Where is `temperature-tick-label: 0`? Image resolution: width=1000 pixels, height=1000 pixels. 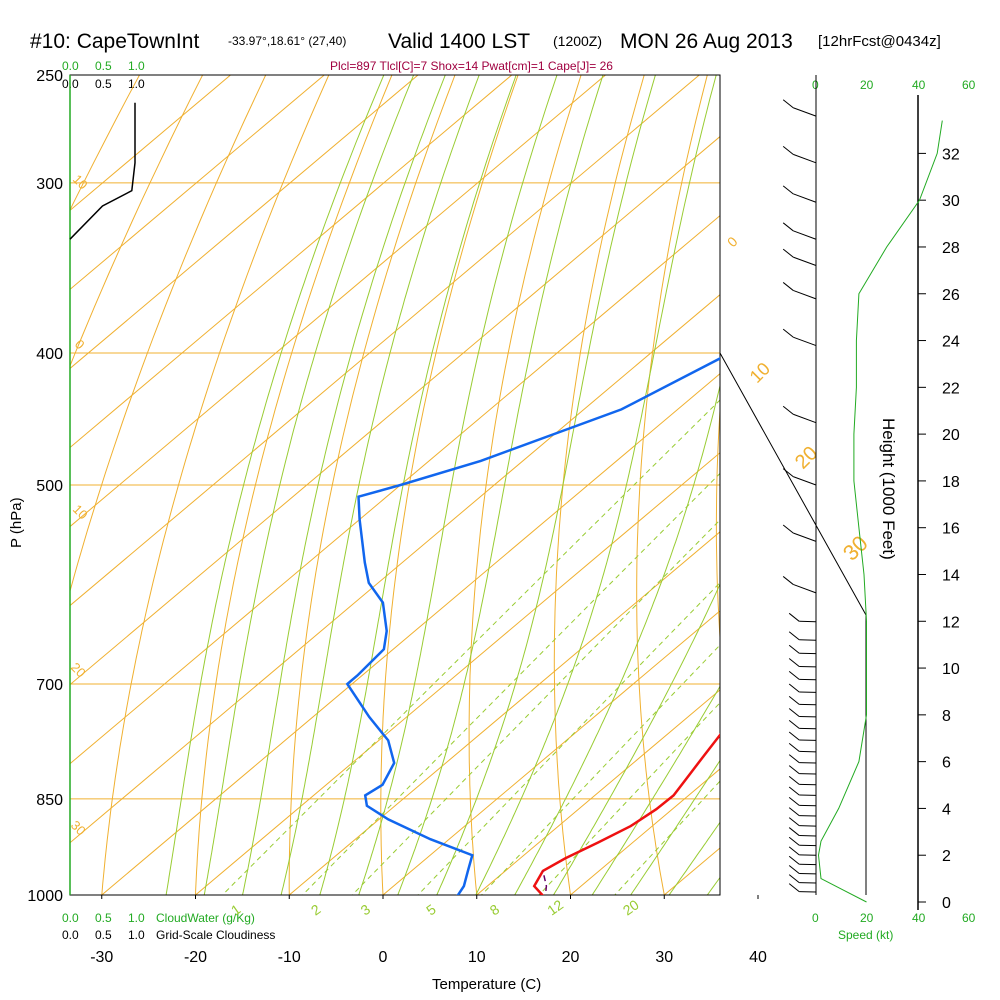
temperature-tick-label: 0 is located at coordinates (383, 957).